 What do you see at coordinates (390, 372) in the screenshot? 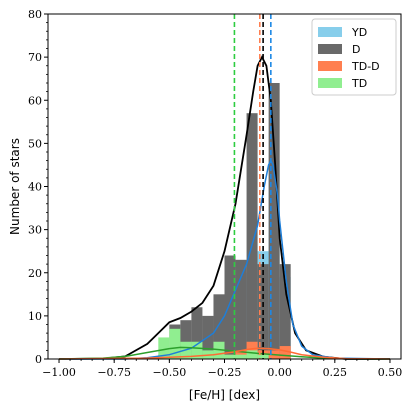
I see `x-tick-label: 0.50` at bounding box center [390, 372].